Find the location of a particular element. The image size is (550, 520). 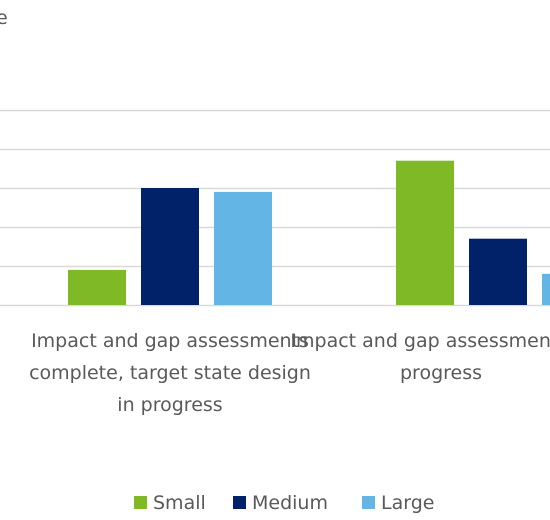

legend-swatch-large is located at coordinates (368, 502).